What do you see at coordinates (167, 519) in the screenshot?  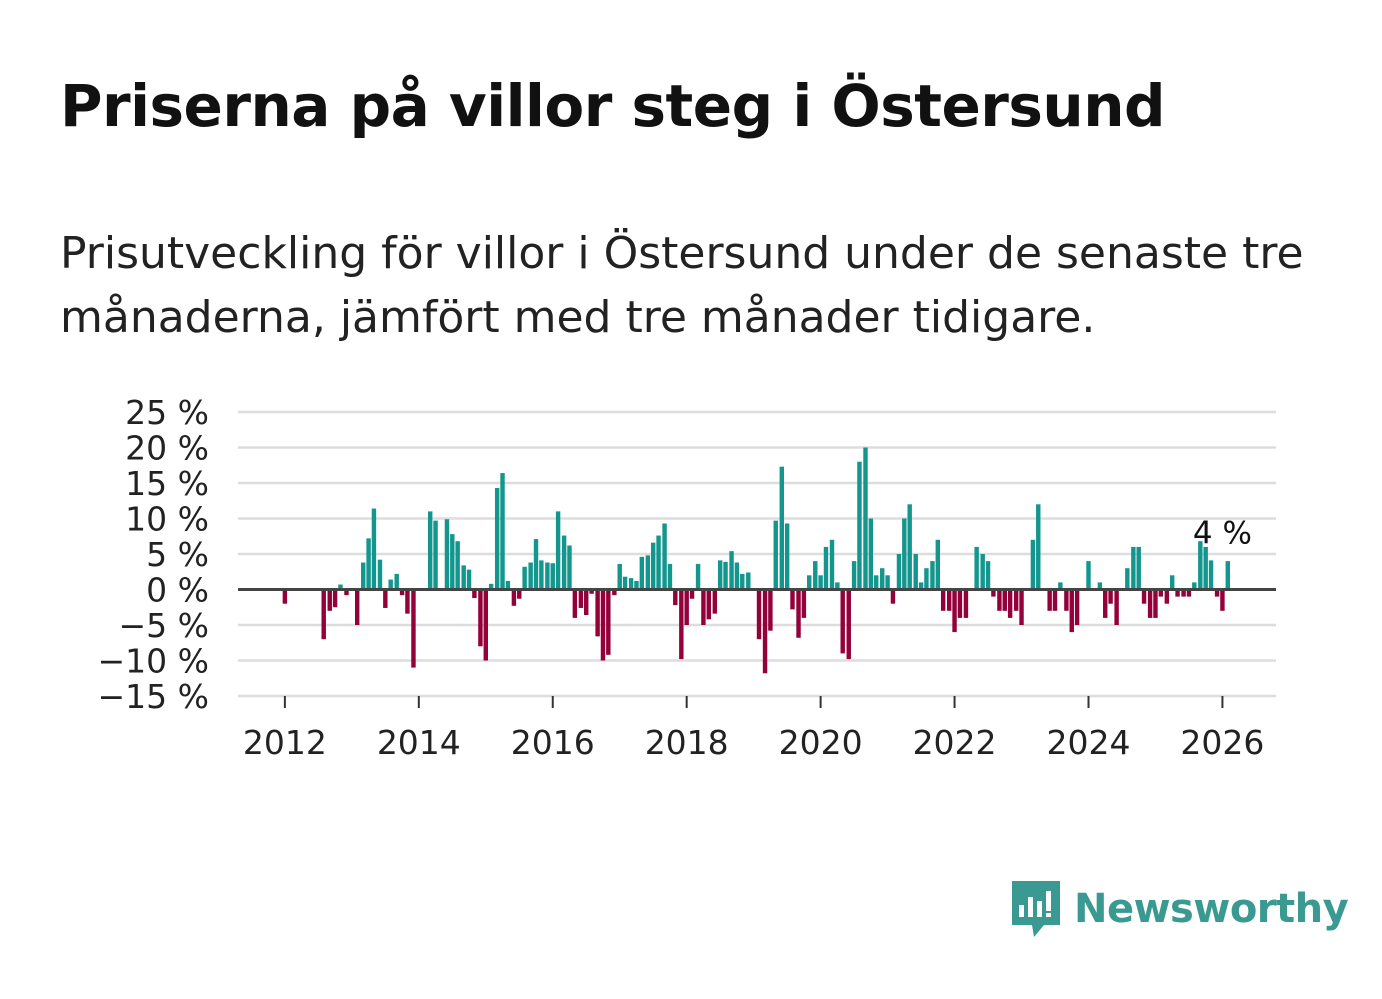 I see `y-tick-label: 10 %` at bounding box center [167, 519].